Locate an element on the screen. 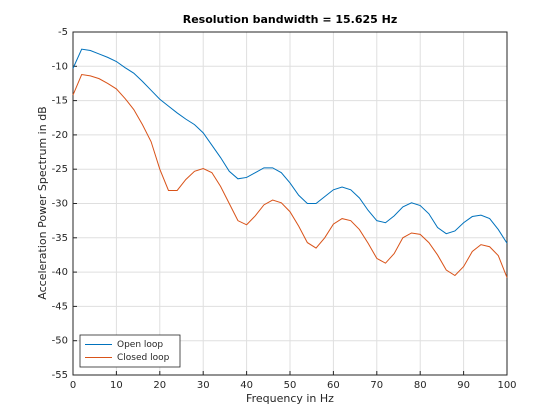 The image size is (560, 420). legend-label: Closed loop is located at coordinates (143, 358).